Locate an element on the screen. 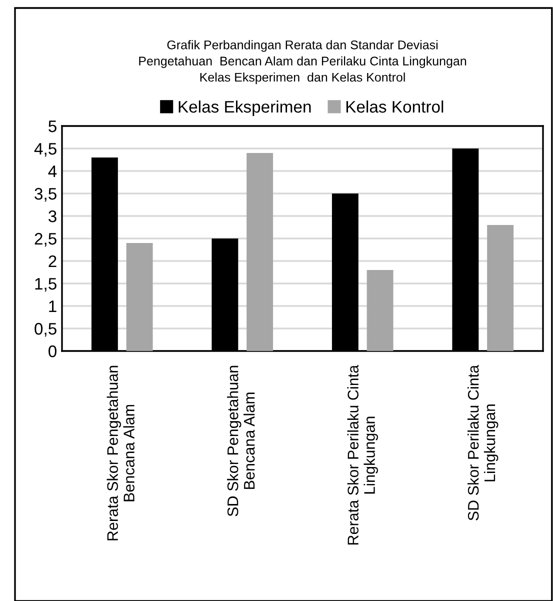 The image size is (553, 601). legend-label: Kelas Kontrol is located at coordinates (395, 106).